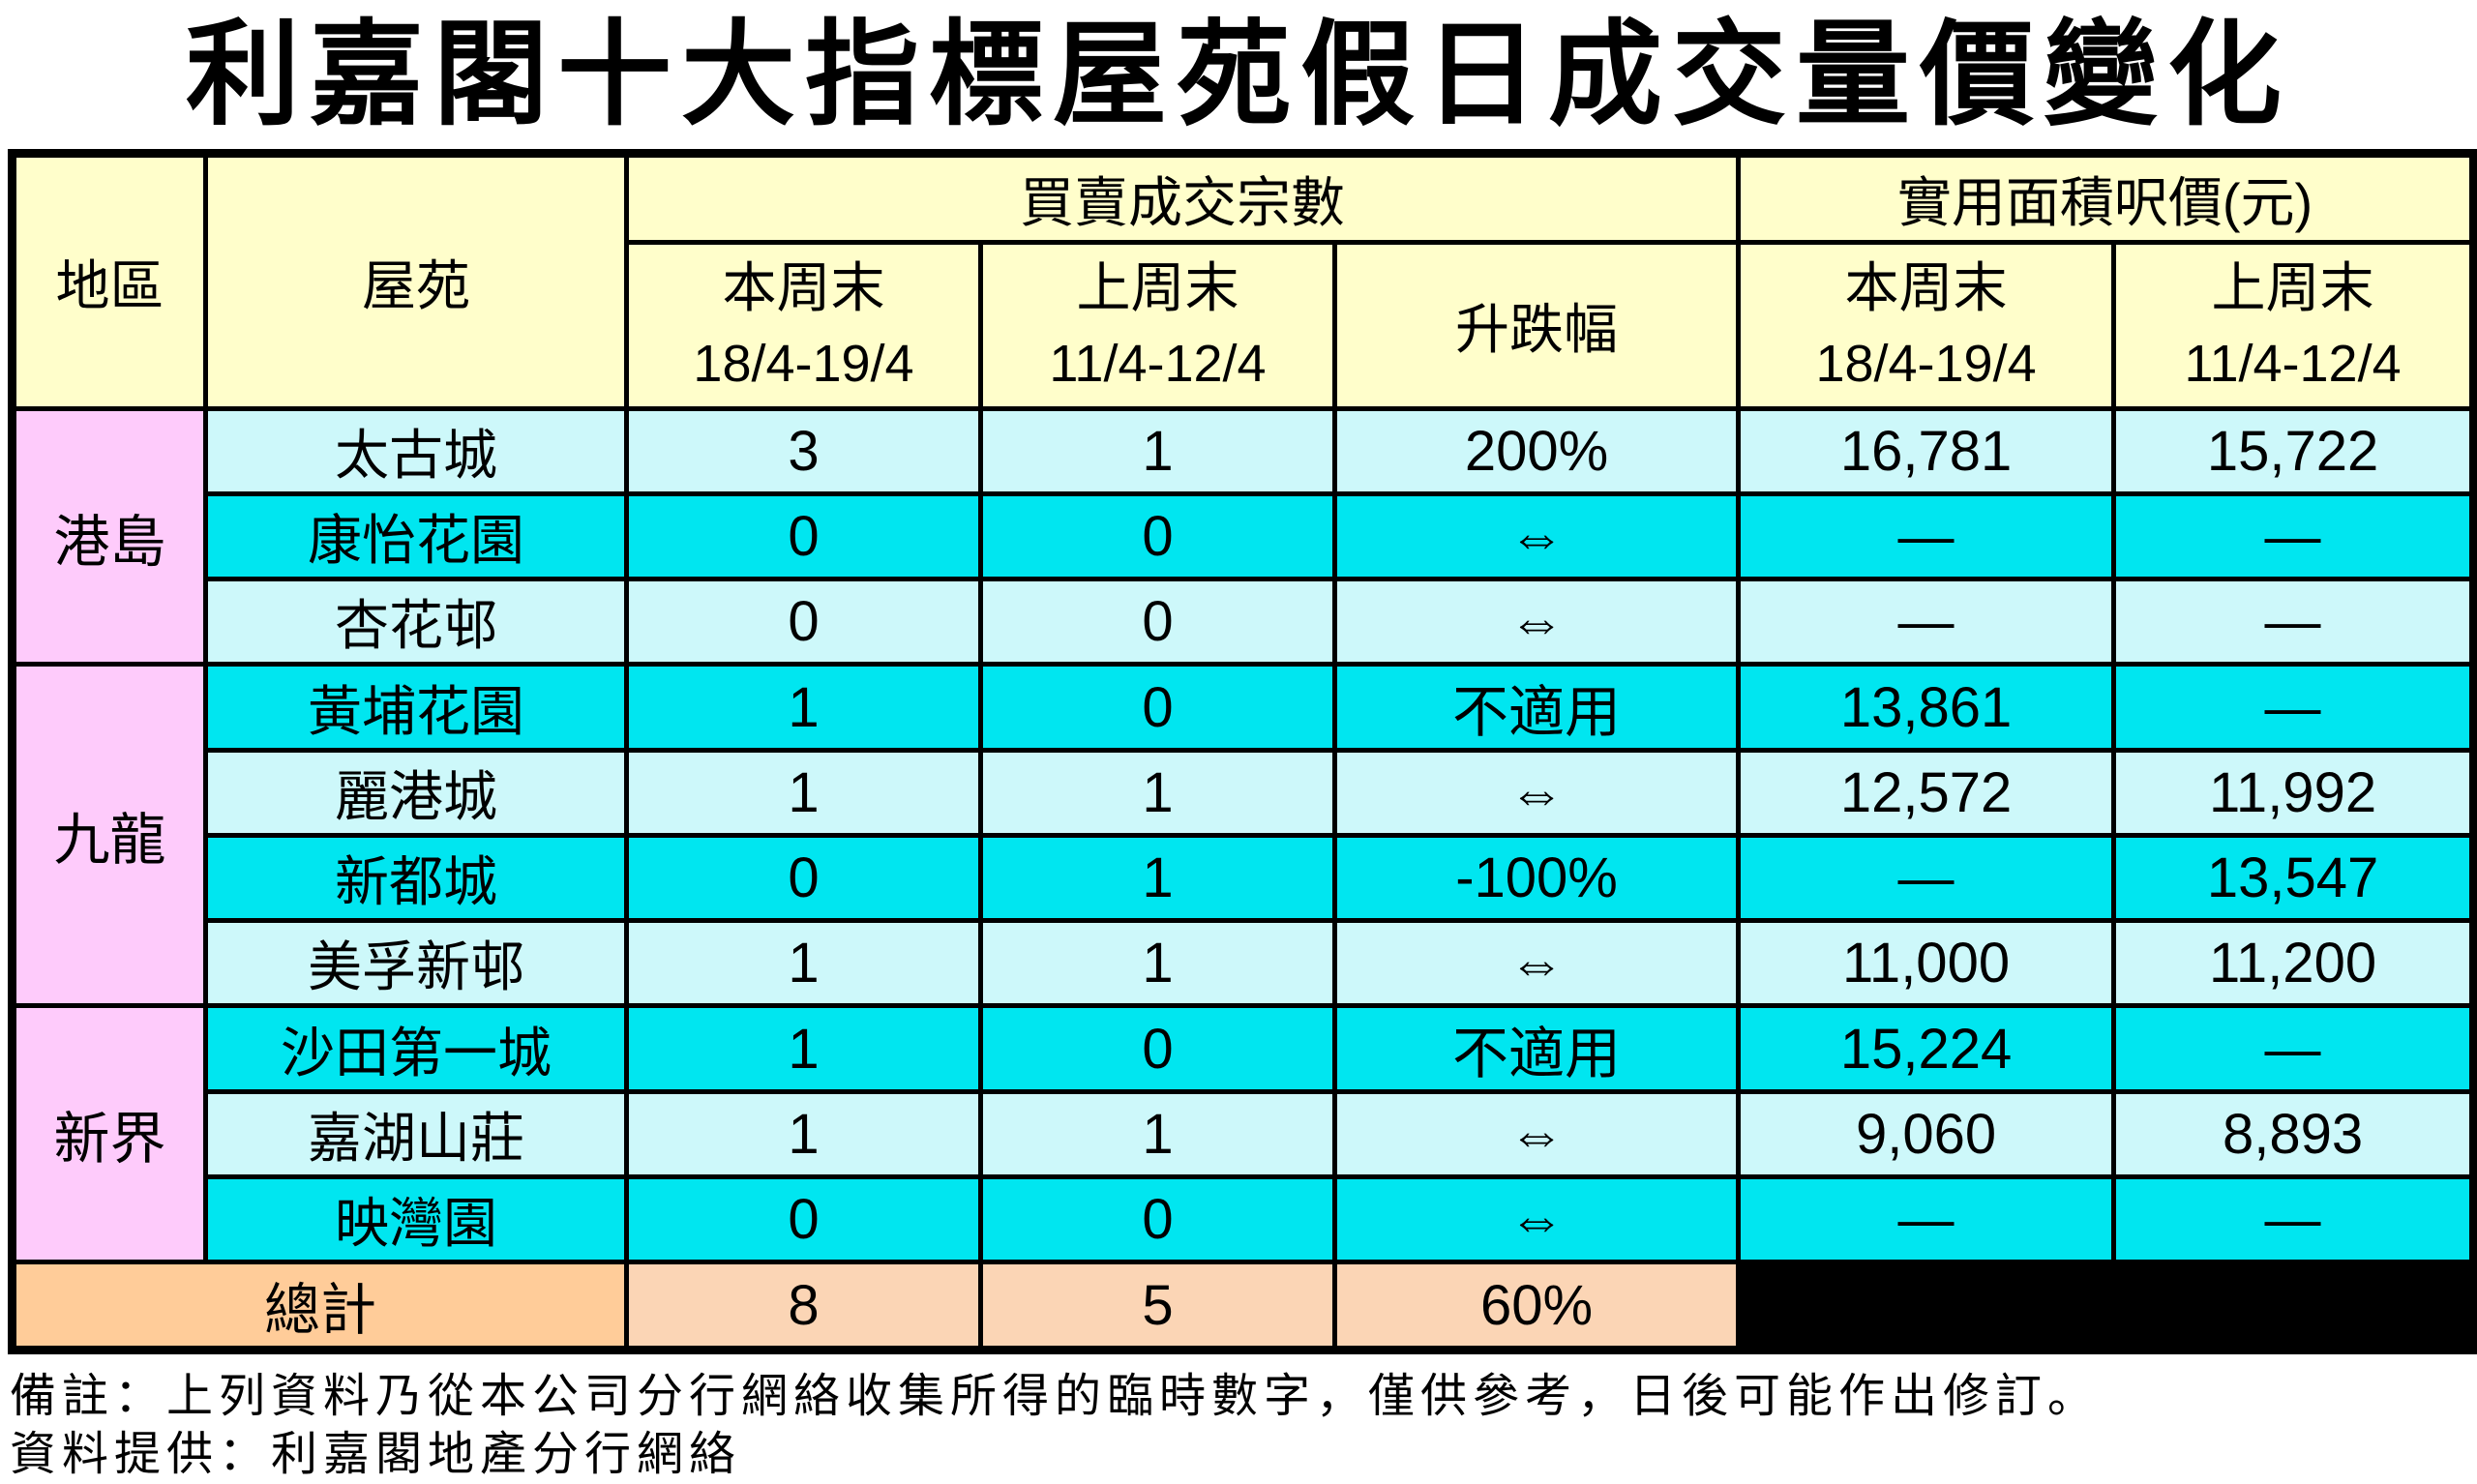 Image resolution: width=2477 pixels, height=1484 pixels. I want to click on price-last-cell: 11,992, so click(2294, 793).